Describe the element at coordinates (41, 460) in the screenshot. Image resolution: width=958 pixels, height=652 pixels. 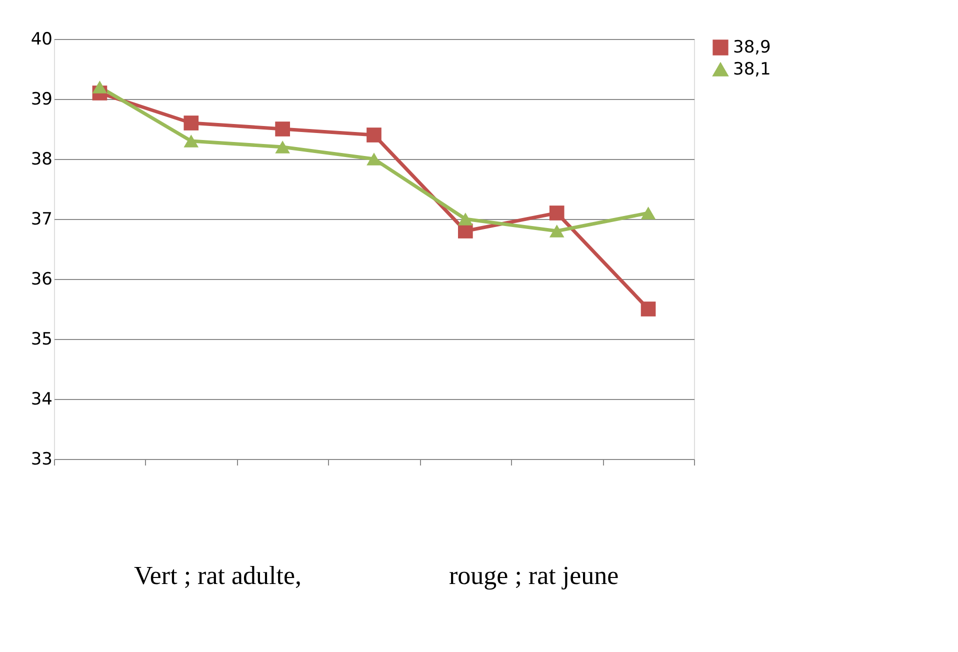
I see `y-tick-label: 33` at that location.